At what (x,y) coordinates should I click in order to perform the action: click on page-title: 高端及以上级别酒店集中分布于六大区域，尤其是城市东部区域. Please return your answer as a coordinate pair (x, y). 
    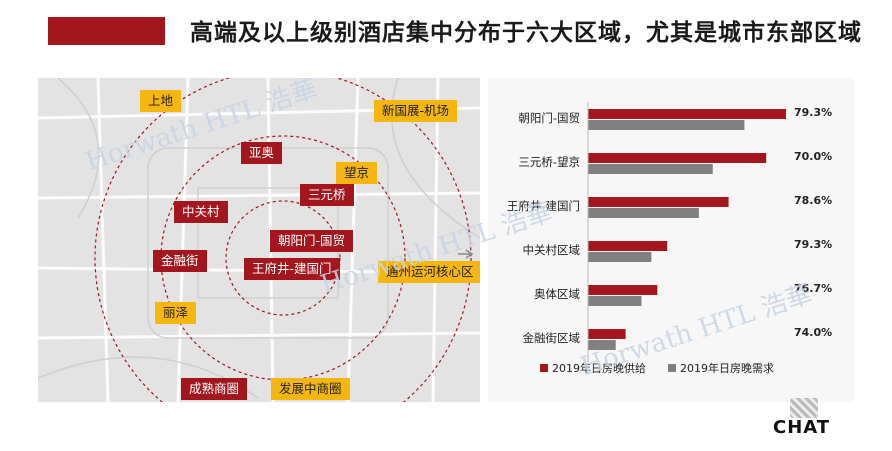
    Looking at the image, I should click on (526, 33).